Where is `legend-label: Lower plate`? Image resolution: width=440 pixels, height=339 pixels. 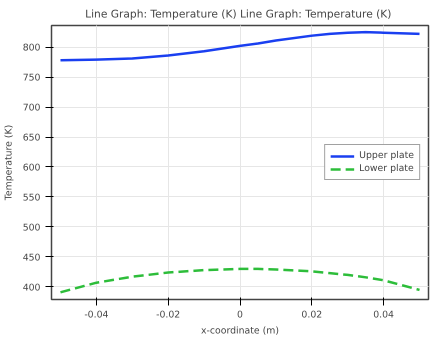
legend-label: Lower plate is located at coordinates (386, 168).